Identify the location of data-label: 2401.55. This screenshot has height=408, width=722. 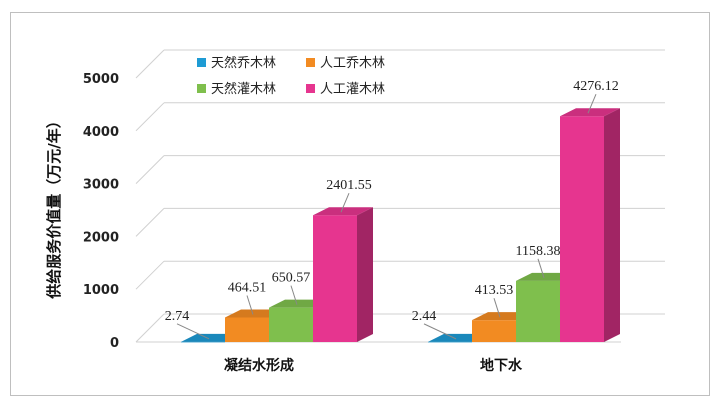
(349, 185).